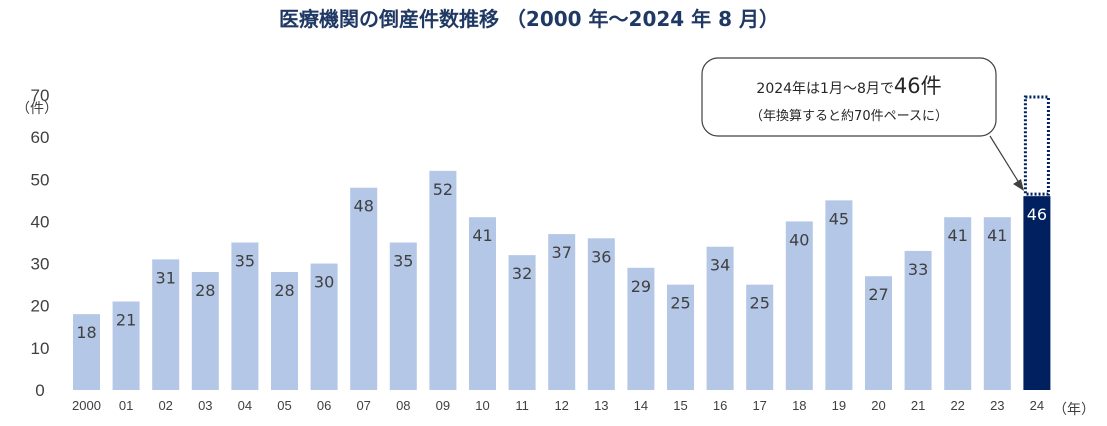 Image resolution: width=1107 pixels, height=426 pixels. What do you see at coordinates (126, 320) in the screenshot?
I see `data-label-01: 21` at bounding box center [126, 320].